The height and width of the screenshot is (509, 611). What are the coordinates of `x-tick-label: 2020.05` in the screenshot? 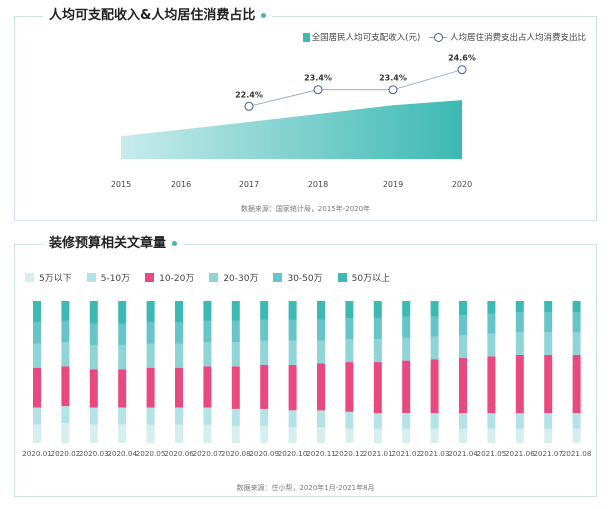 It's located at (151, 453).